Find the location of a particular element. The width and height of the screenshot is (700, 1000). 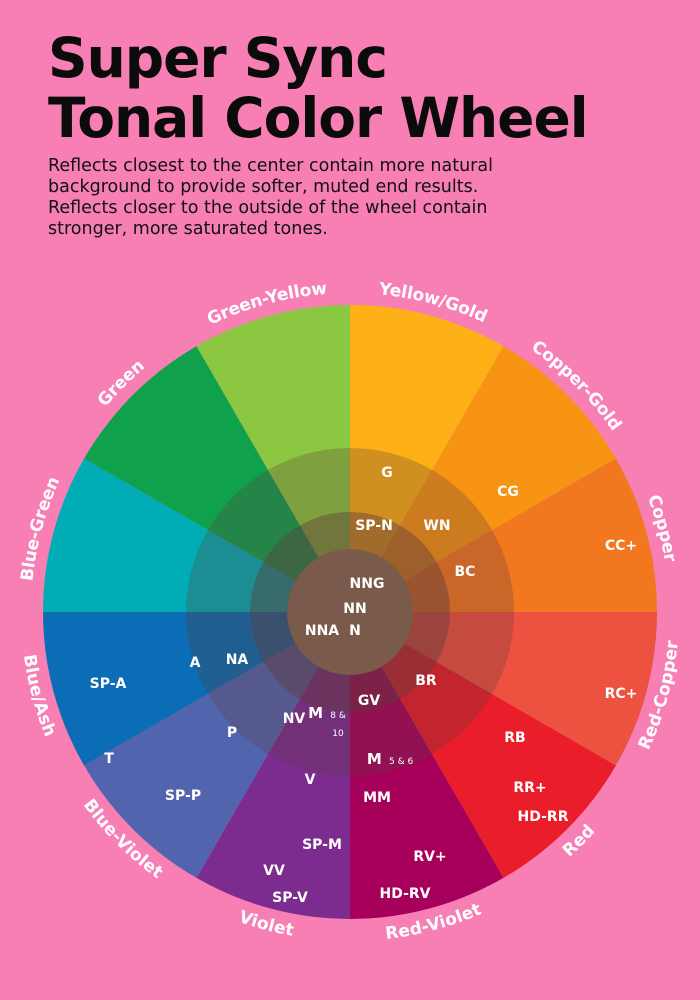

title-line-2: Tonal Color Wheel is located at coordinates (318, 118).